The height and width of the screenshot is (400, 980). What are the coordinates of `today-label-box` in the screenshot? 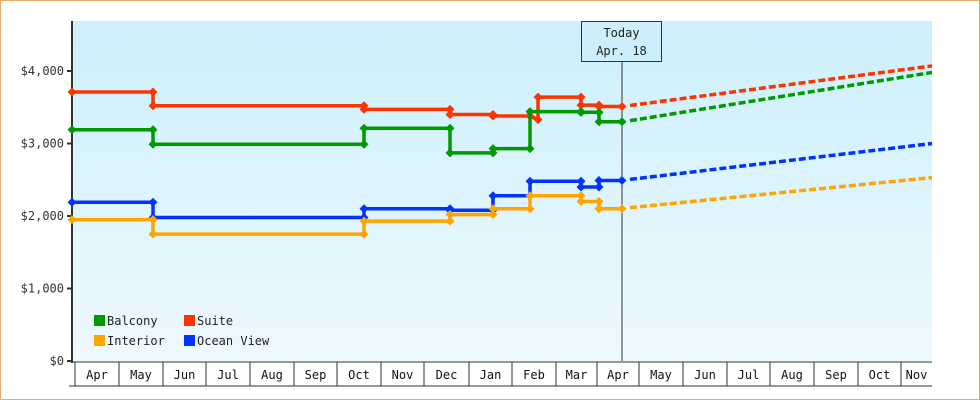 It's located at (621, 41).